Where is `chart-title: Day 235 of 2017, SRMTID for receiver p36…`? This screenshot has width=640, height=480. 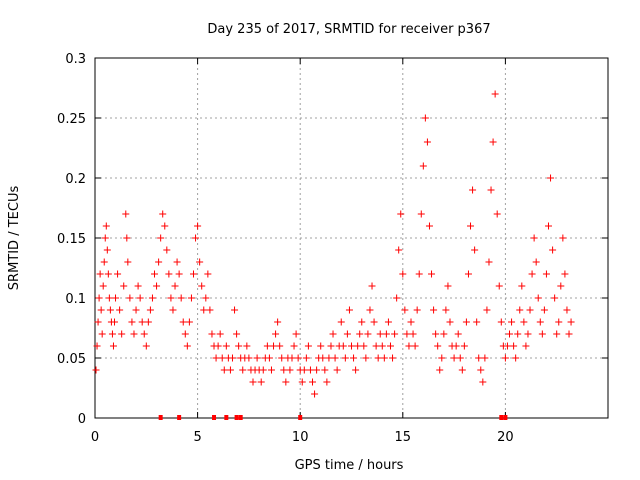
chart-title: Day 235 of 2017, SRMTID for receiver p36… is located at coordinates (348, 29).